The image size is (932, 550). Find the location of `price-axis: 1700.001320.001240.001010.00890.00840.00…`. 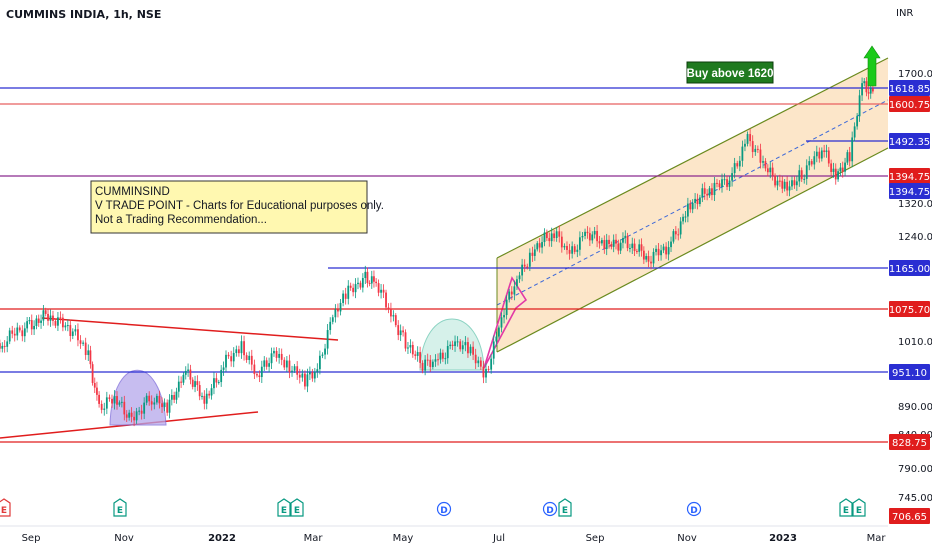

price-axis: 1700.001320.001240.001010.00890.00840.00… is located at coordinates (910, 296).